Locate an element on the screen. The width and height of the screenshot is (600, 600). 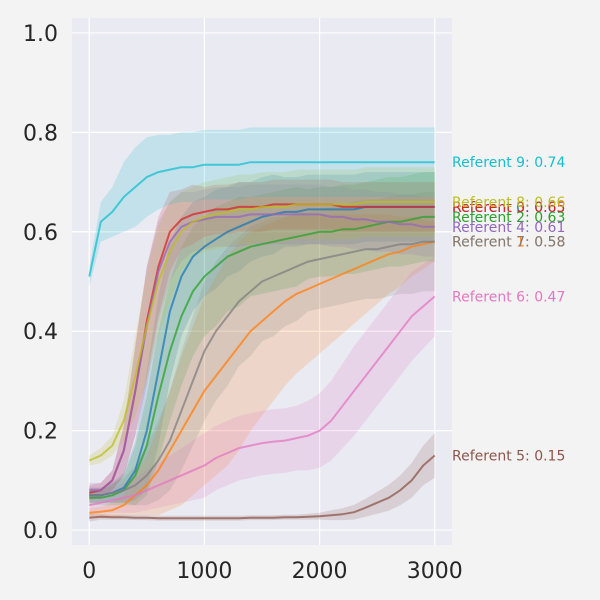
y-tick-label-5: 1.0 is located at coordinates (40, 34).